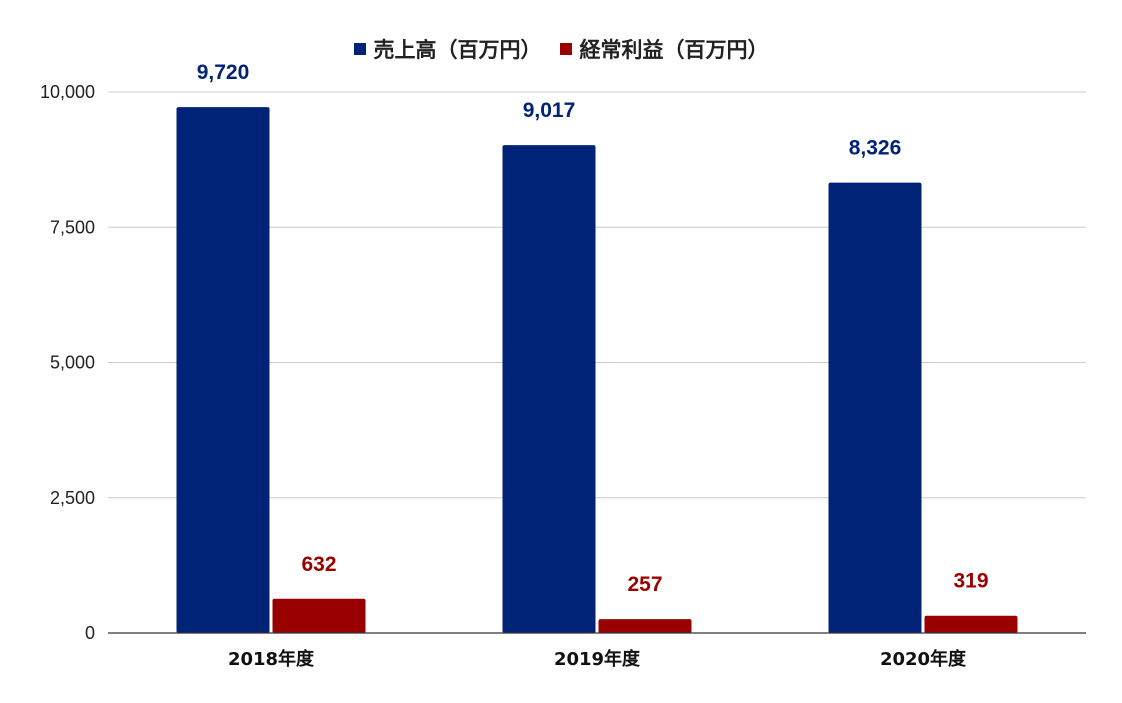 The height and width of the screenshot is (703, 1122). Describe the element at coordinates (67, 92) in the screenshot. I see `y-tick-label: 10,000` at that location.